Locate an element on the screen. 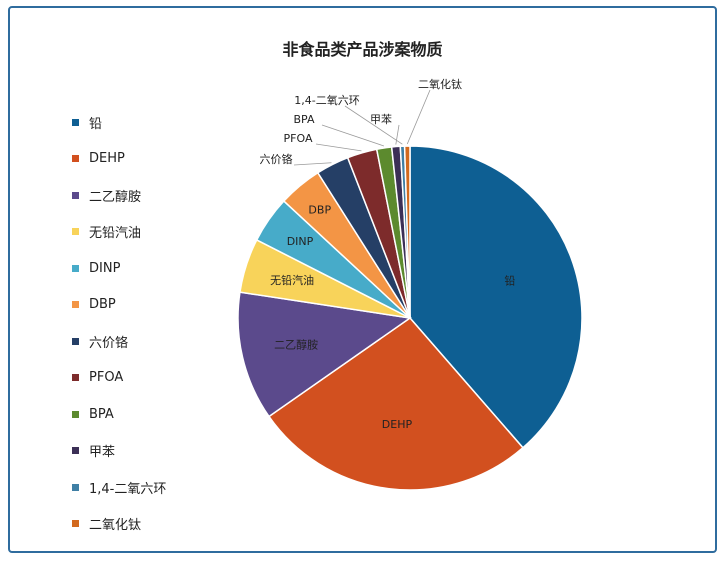  slice-label: 二乙醇胺 is located at coordinates (296, 345).